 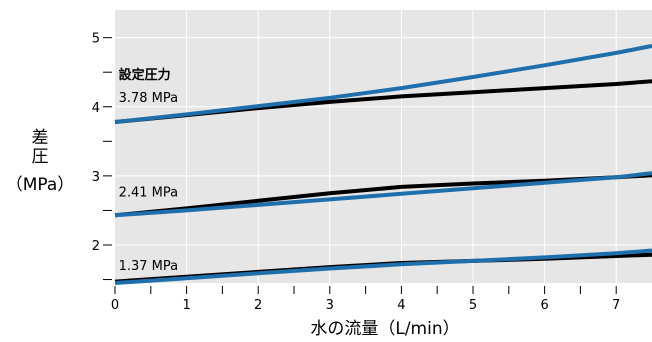 What do you see at coordinates (186, 305) in the screenshot?
I see `x-tick-label: 1` at bounding box center [186, 305].